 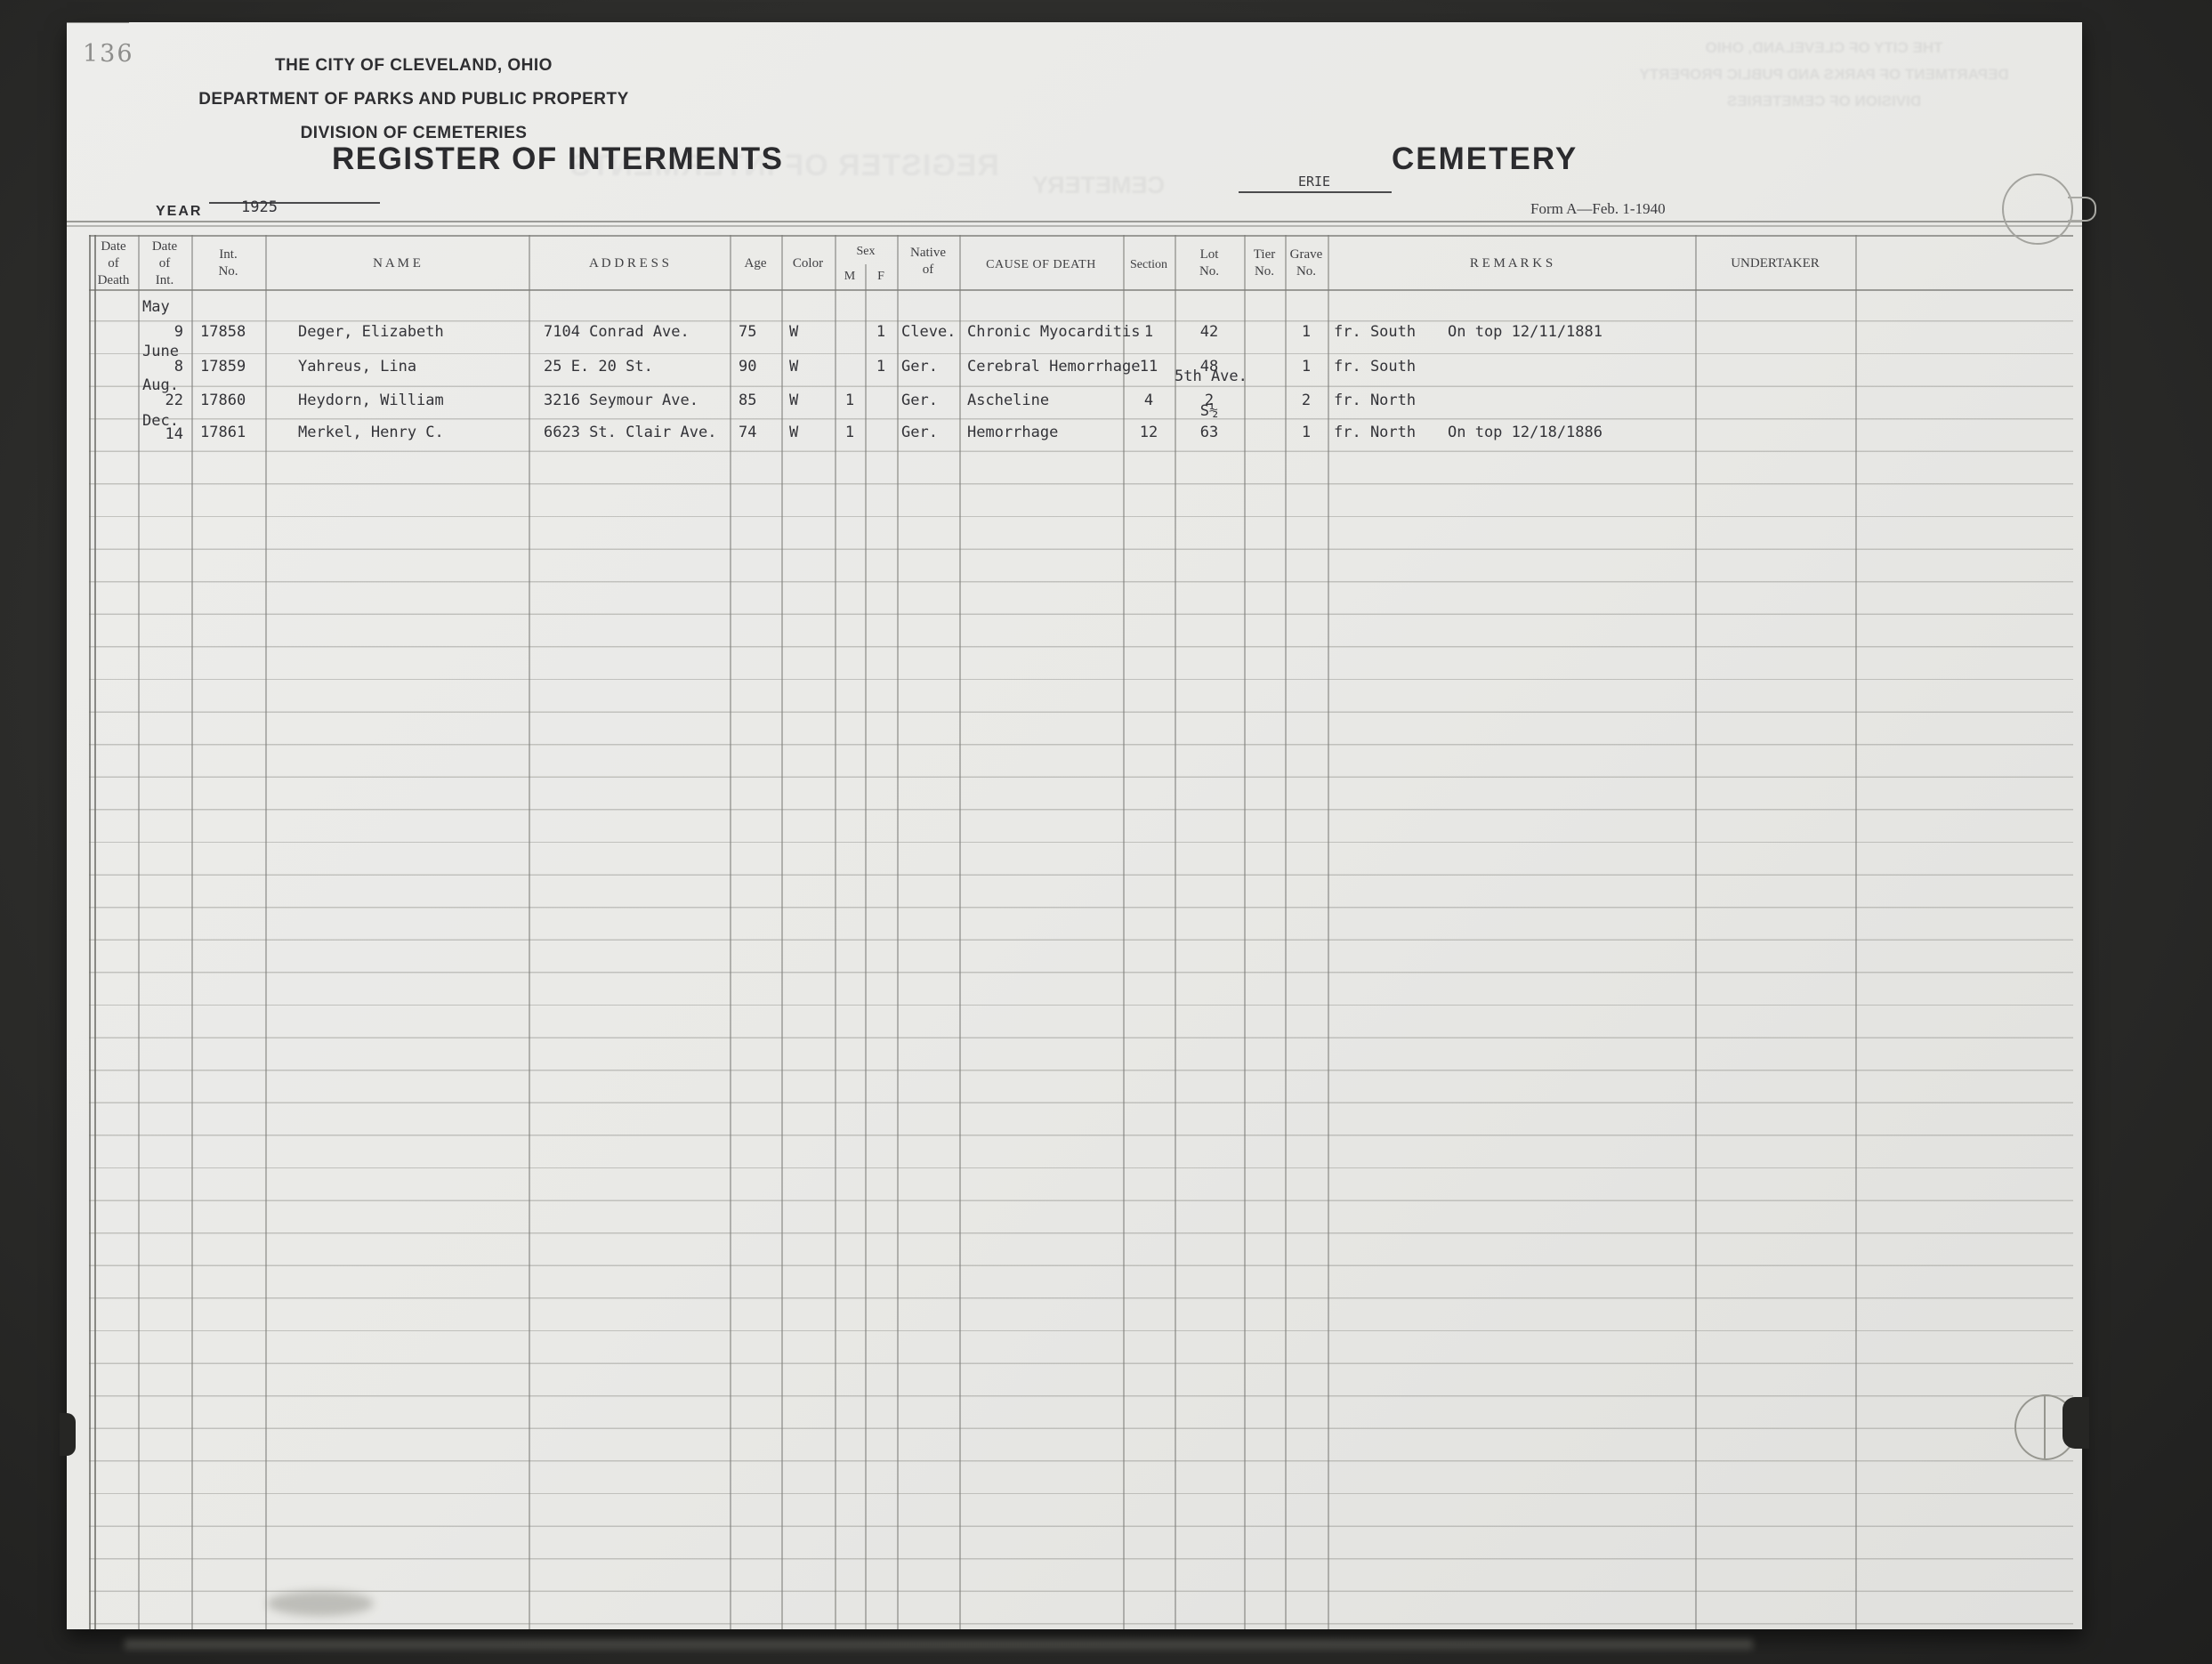 I want to click on cell-age: 90, so click(x=748, y=367).